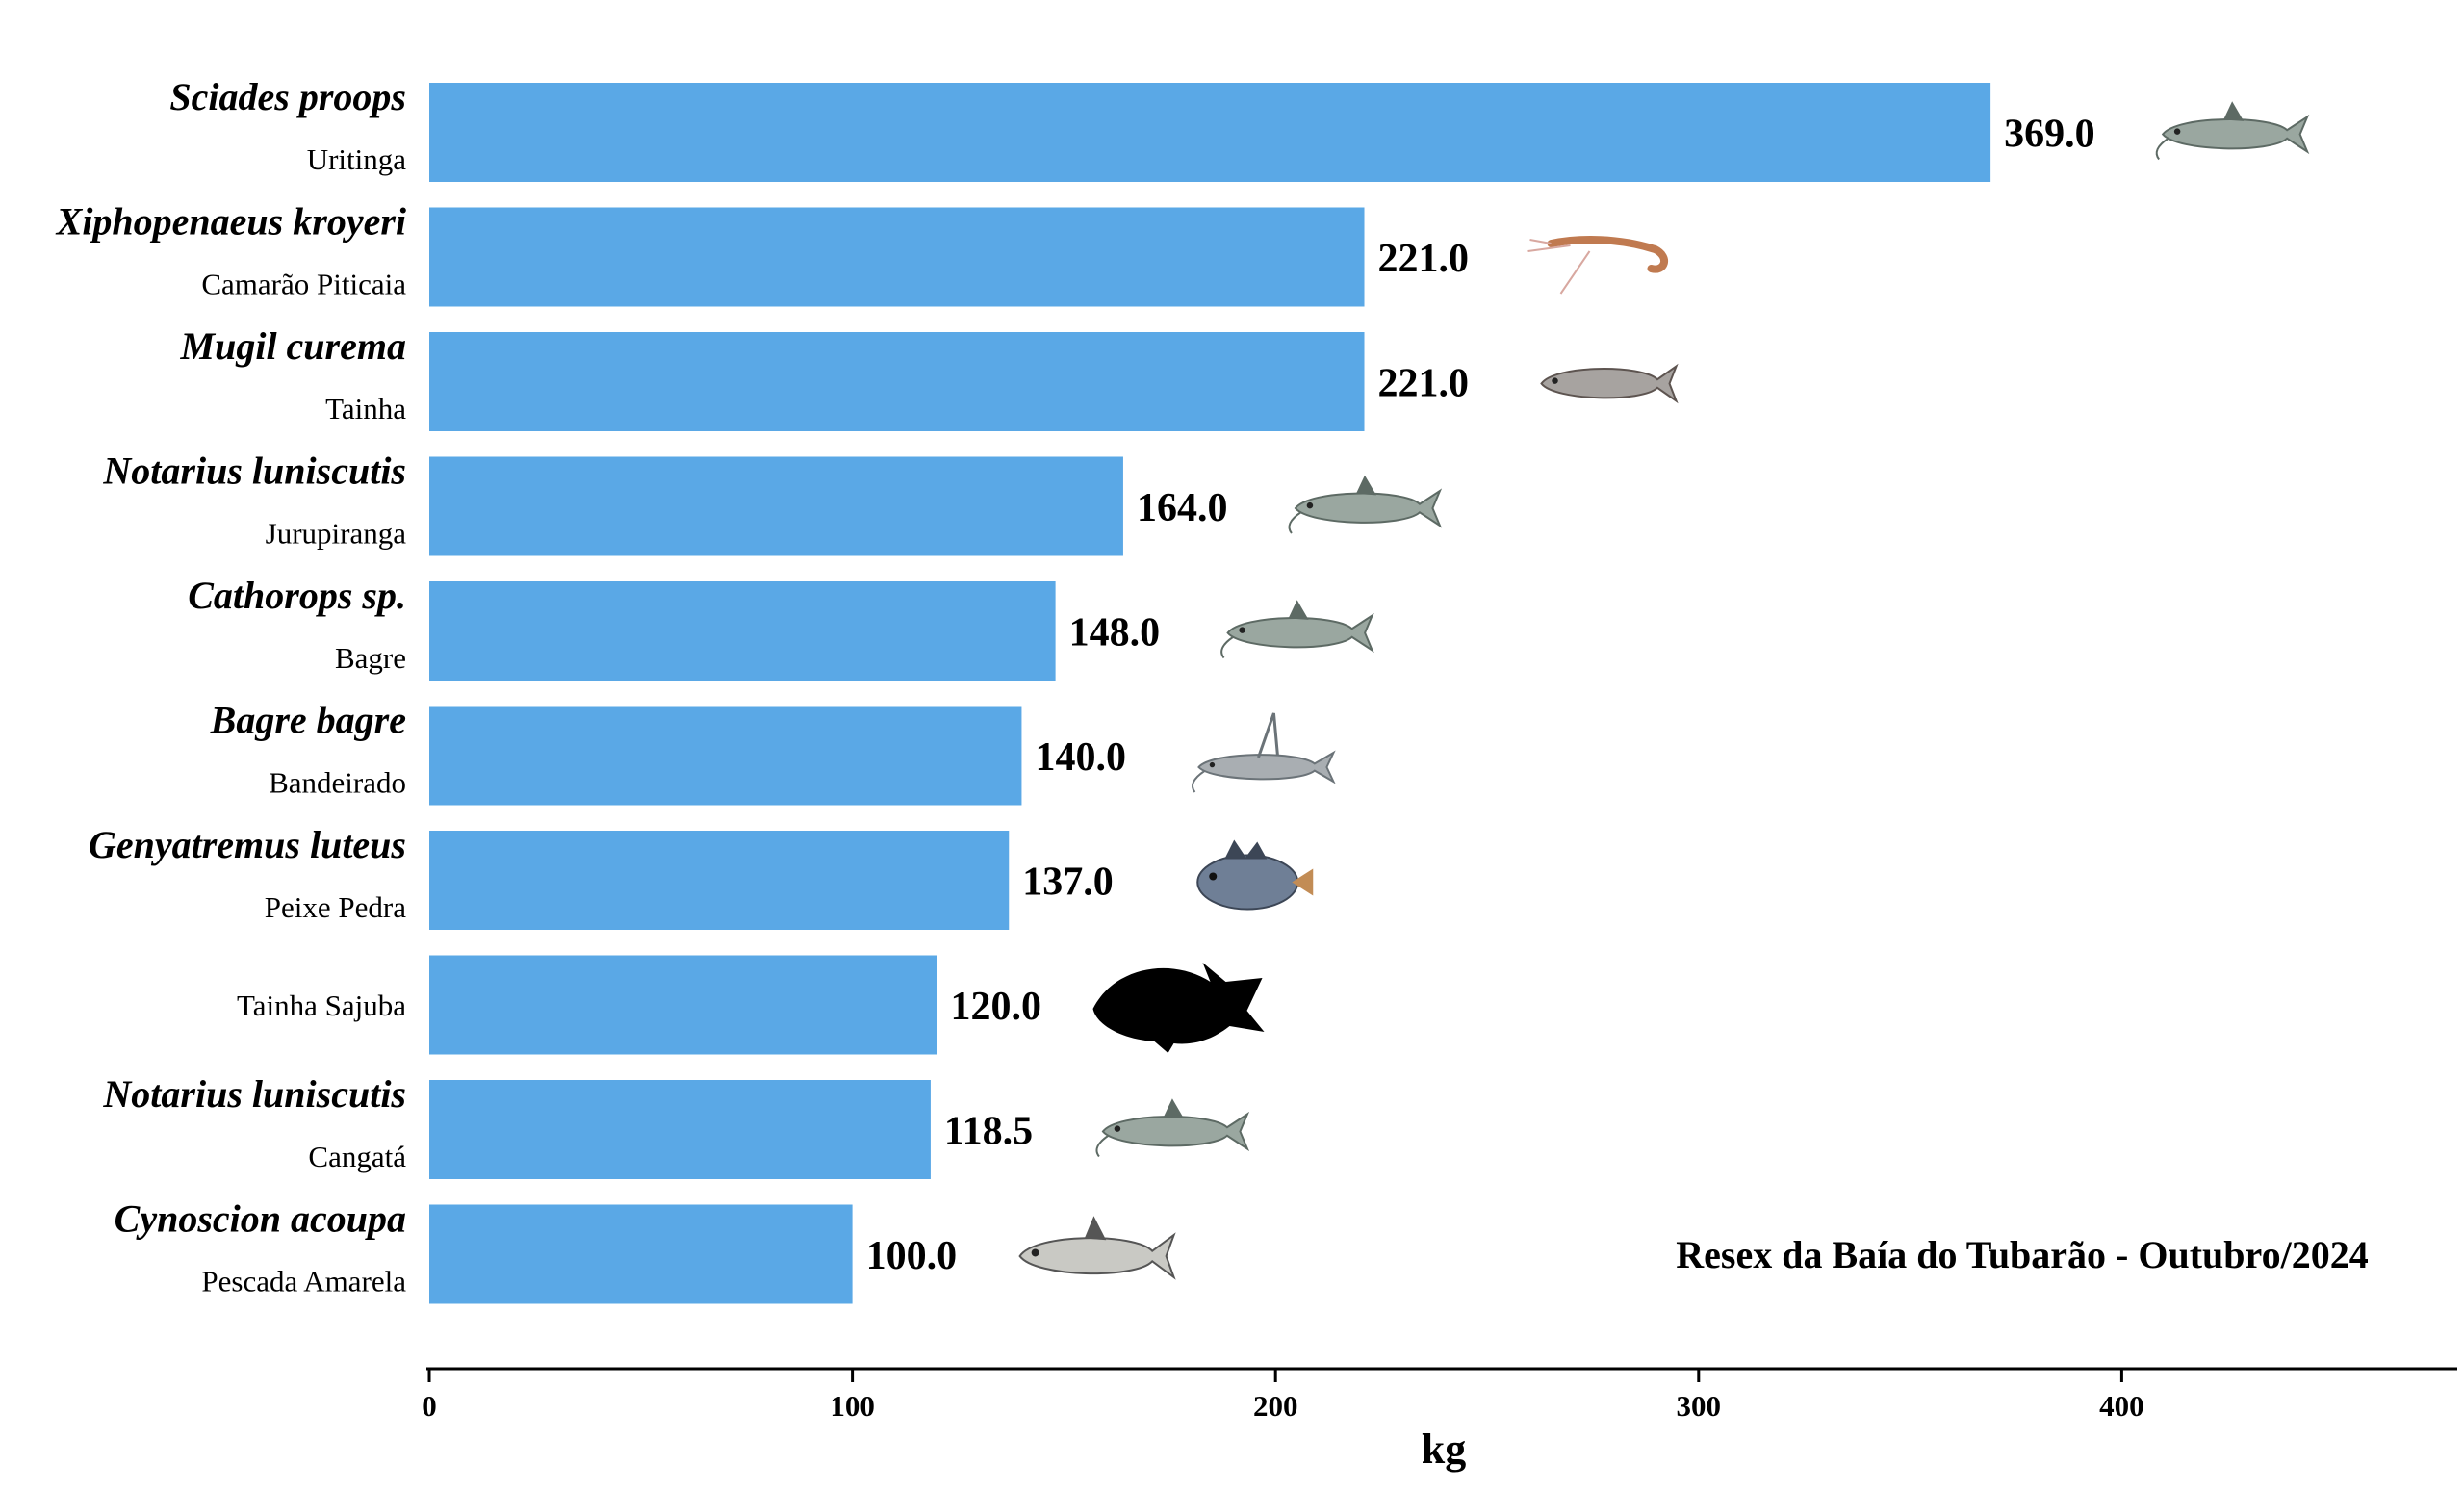 The image size is (2464, 1491). What do you see at coordinates (988, 1132) in the screenshot?
I see `value-label: 118.5` at bounding box center [988, 1132].